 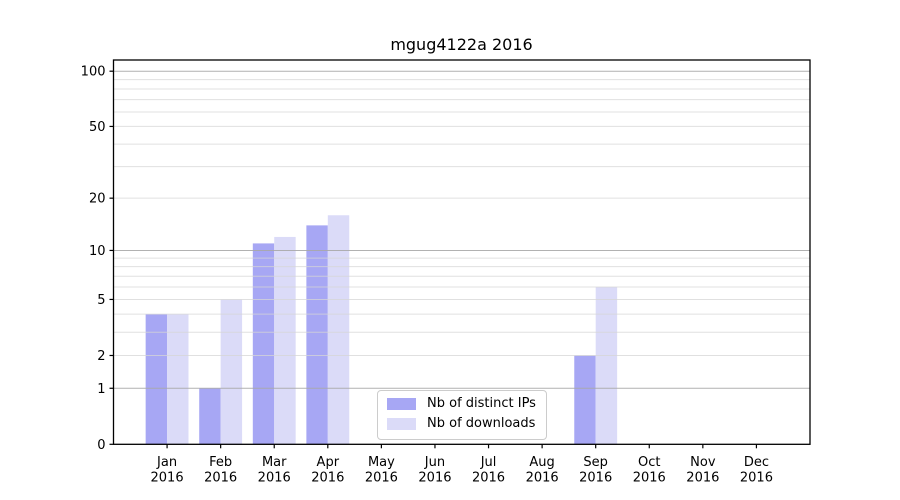 What do you see at coordinates (210, 416) in the screenshot?
I see `bar-distinct-ips-feb` at bounding box center [210, 416].